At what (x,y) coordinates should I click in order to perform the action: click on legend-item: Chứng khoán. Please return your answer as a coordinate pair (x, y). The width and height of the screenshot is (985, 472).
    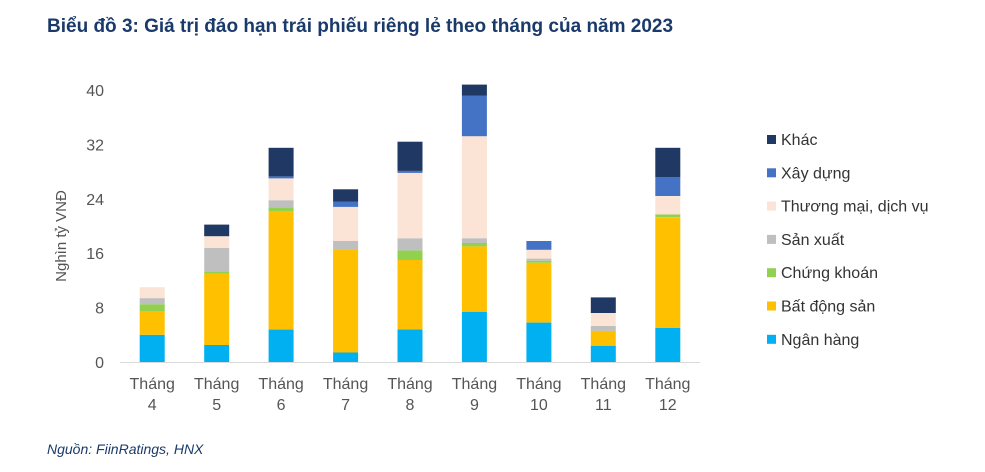
    Looking at the image, I should click on (822, 273).